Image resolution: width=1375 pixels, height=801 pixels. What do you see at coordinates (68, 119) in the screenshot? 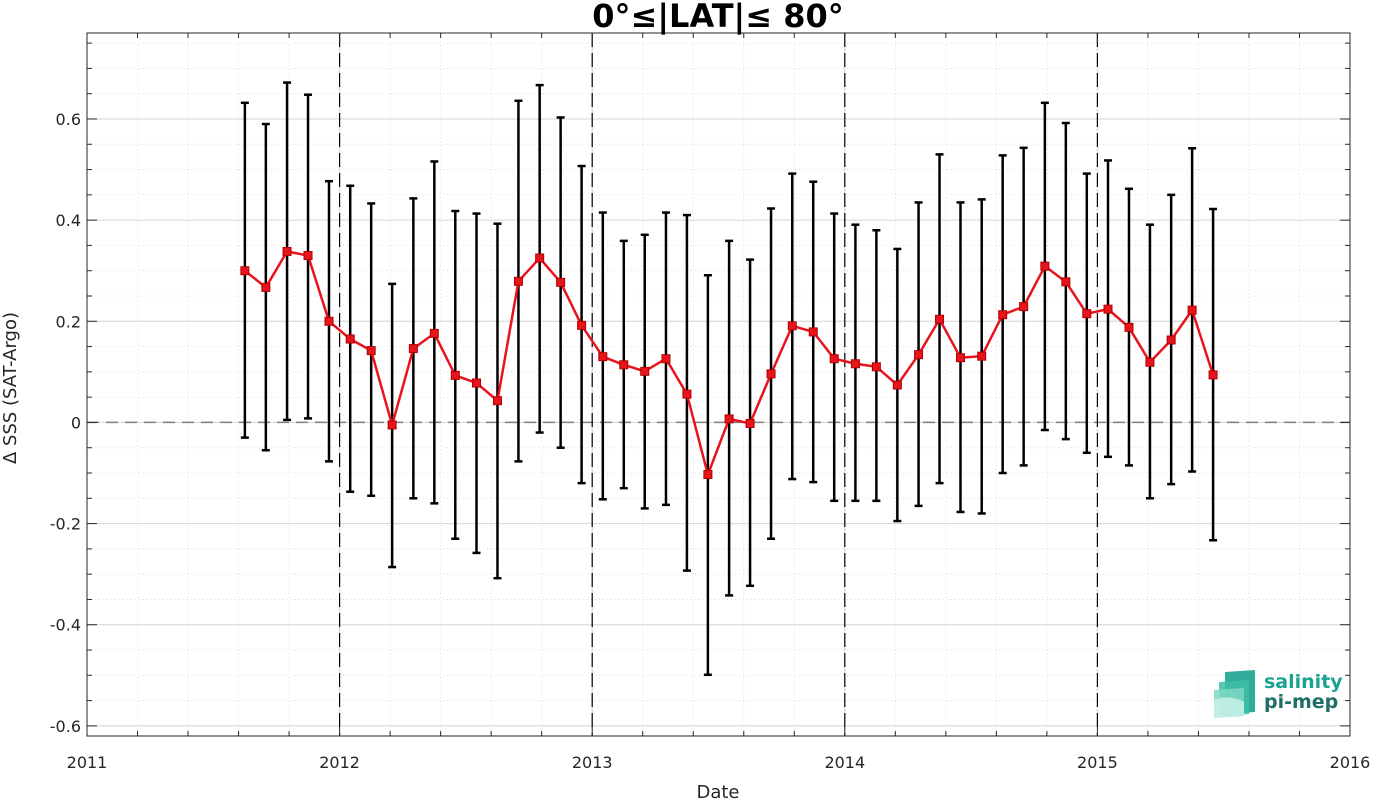
I see `y-tick-label: 0.6` at bounding box center [68, 119].